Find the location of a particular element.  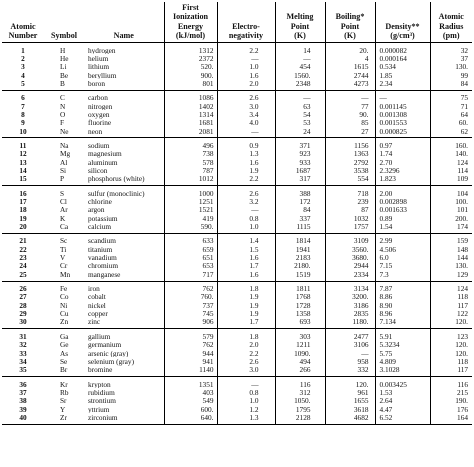

cell-electronegativity: 1.6 is located at coordinates (245, 162).